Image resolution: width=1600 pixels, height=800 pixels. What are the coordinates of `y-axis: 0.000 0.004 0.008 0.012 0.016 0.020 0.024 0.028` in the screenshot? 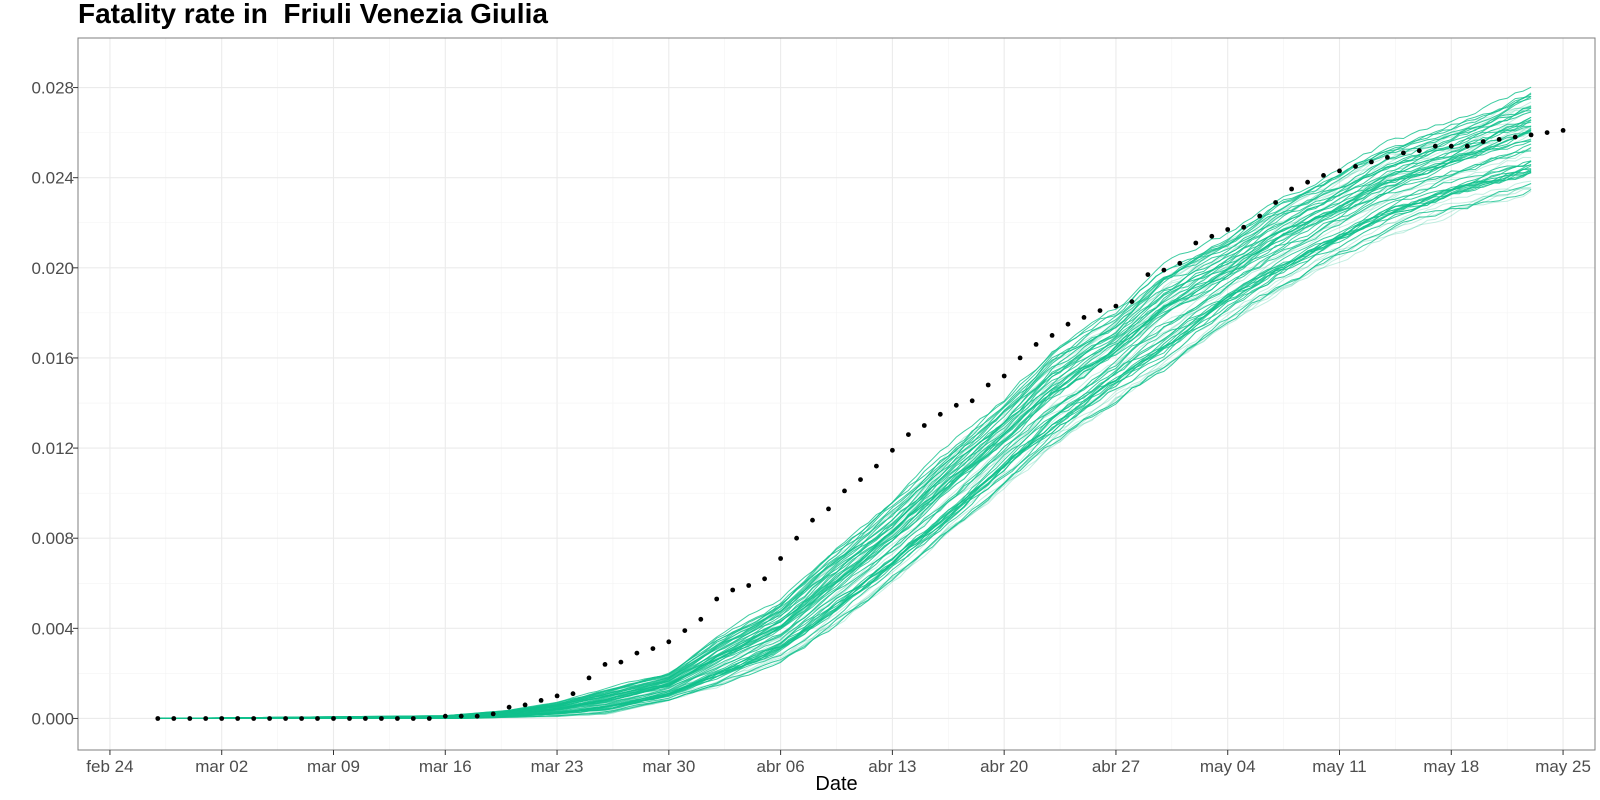 It's located at (54, 403).